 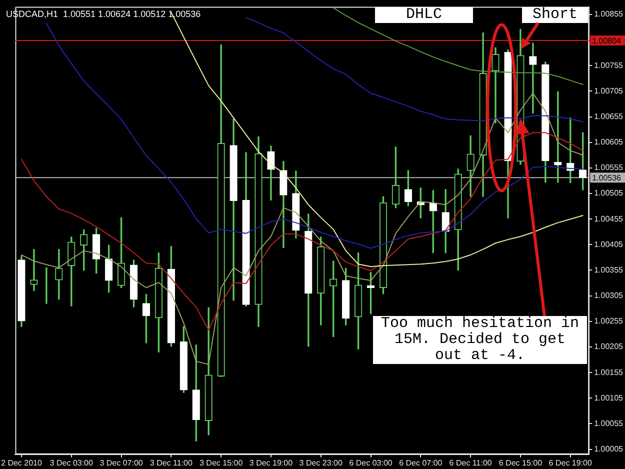 What do you see at coordinates (271, 463) in the screenshot?
I see `x-tick-label: 3 Dec 19:00` at bounding box center [271, 463].